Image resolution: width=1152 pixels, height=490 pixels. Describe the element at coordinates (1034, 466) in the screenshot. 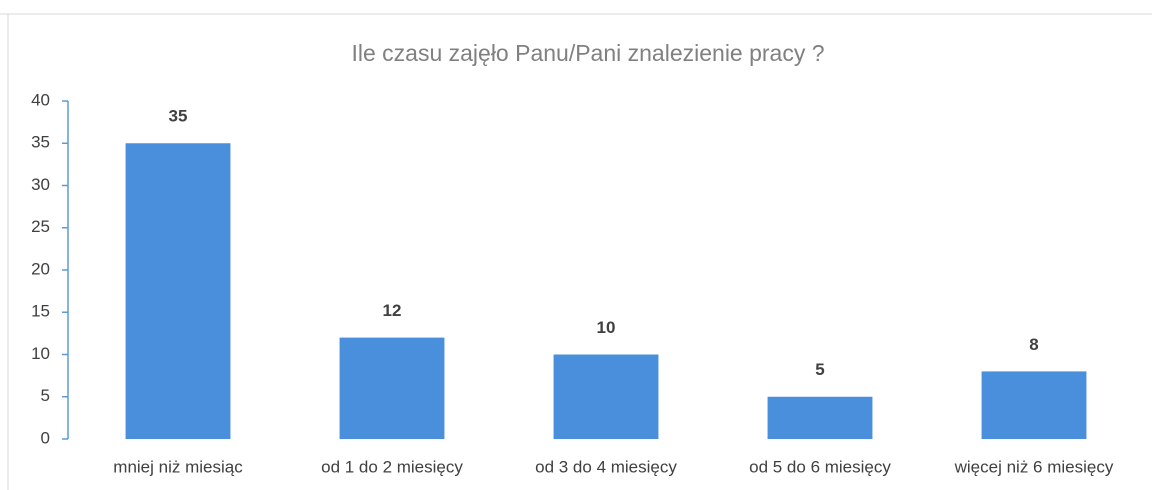

I see `x-tick-label: więcej niż 6 miesięcy` at that location.